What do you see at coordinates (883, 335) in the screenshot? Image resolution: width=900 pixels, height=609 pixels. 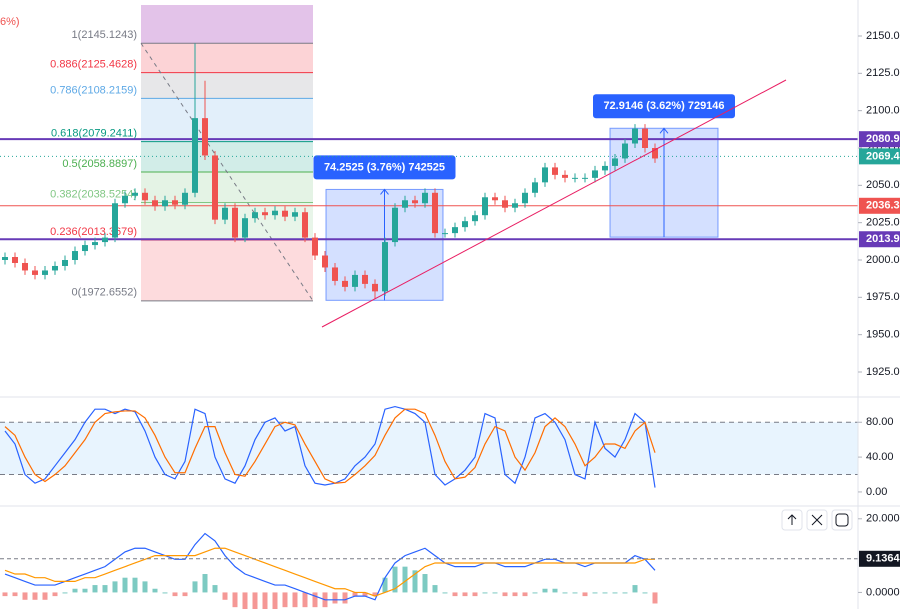 I see `y-tick-label: 1950.00` at bounding box center [883, 335].